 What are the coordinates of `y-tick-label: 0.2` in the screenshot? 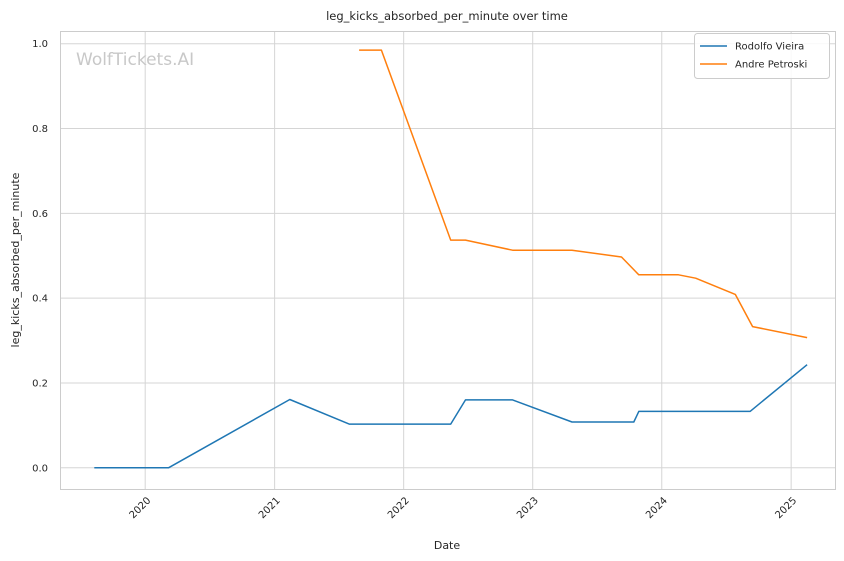 It's located at (40, 383).